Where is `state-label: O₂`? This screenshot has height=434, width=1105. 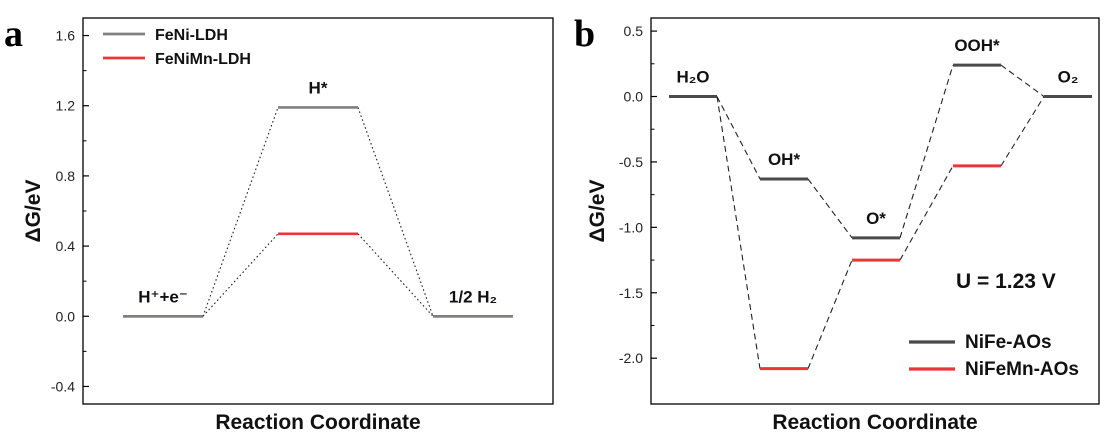 state-label: O₂ is located at coordinates (1068, 77).